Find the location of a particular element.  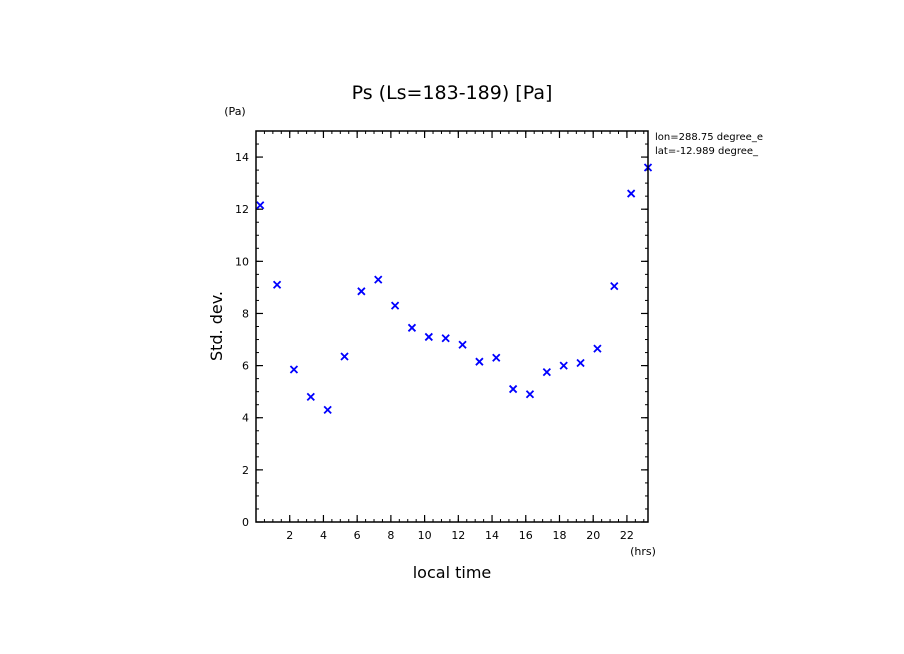

x-tick-label: 4 is located at coordinates (323, 535).